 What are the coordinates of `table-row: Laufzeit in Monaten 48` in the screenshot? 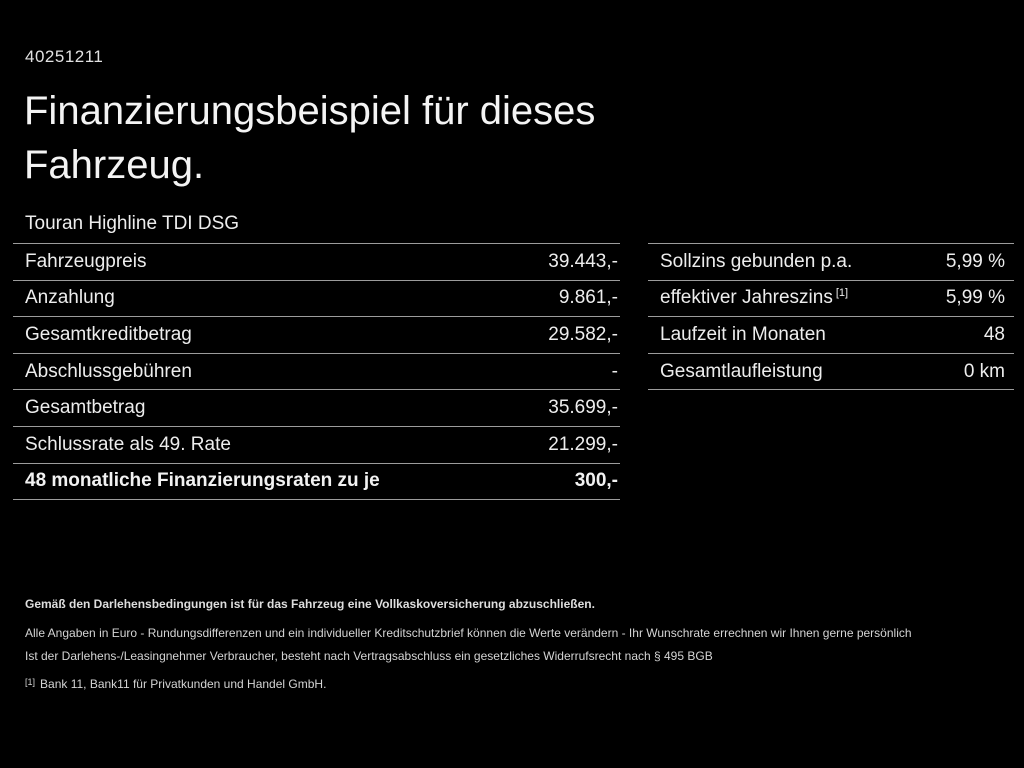 It's located at (831, 334).